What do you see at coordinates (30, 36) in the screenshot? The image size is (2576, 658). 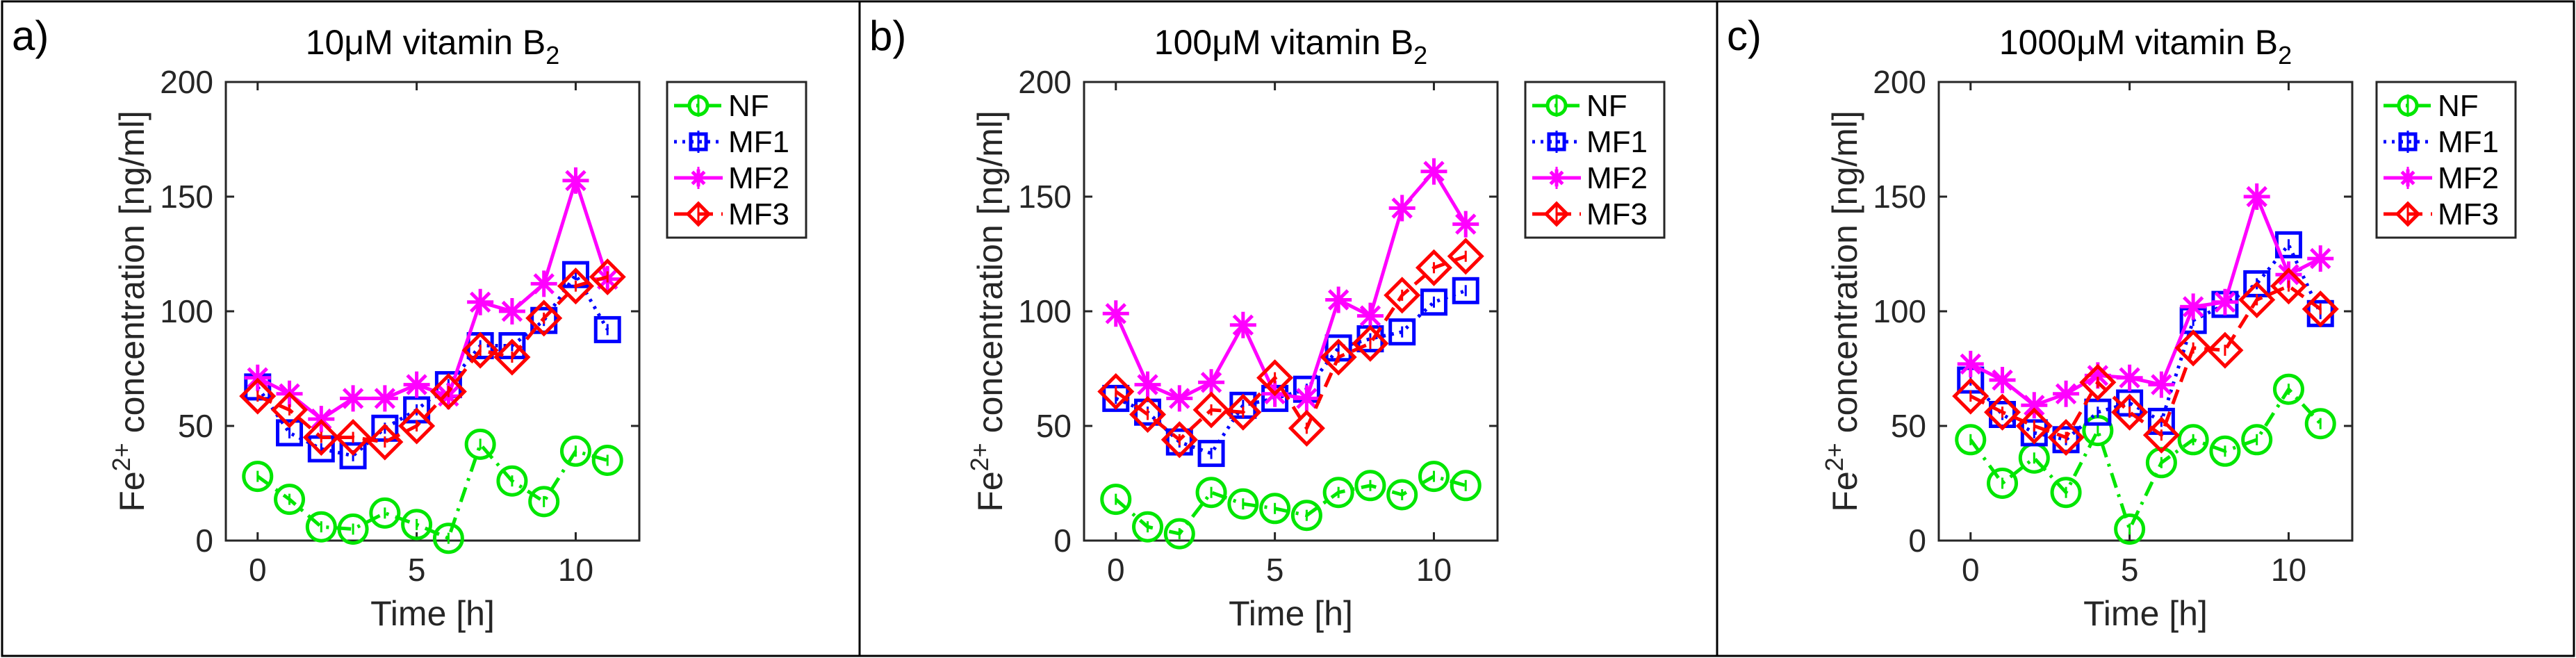 I see `panel-label: a)` at bounding box center [30, 36].